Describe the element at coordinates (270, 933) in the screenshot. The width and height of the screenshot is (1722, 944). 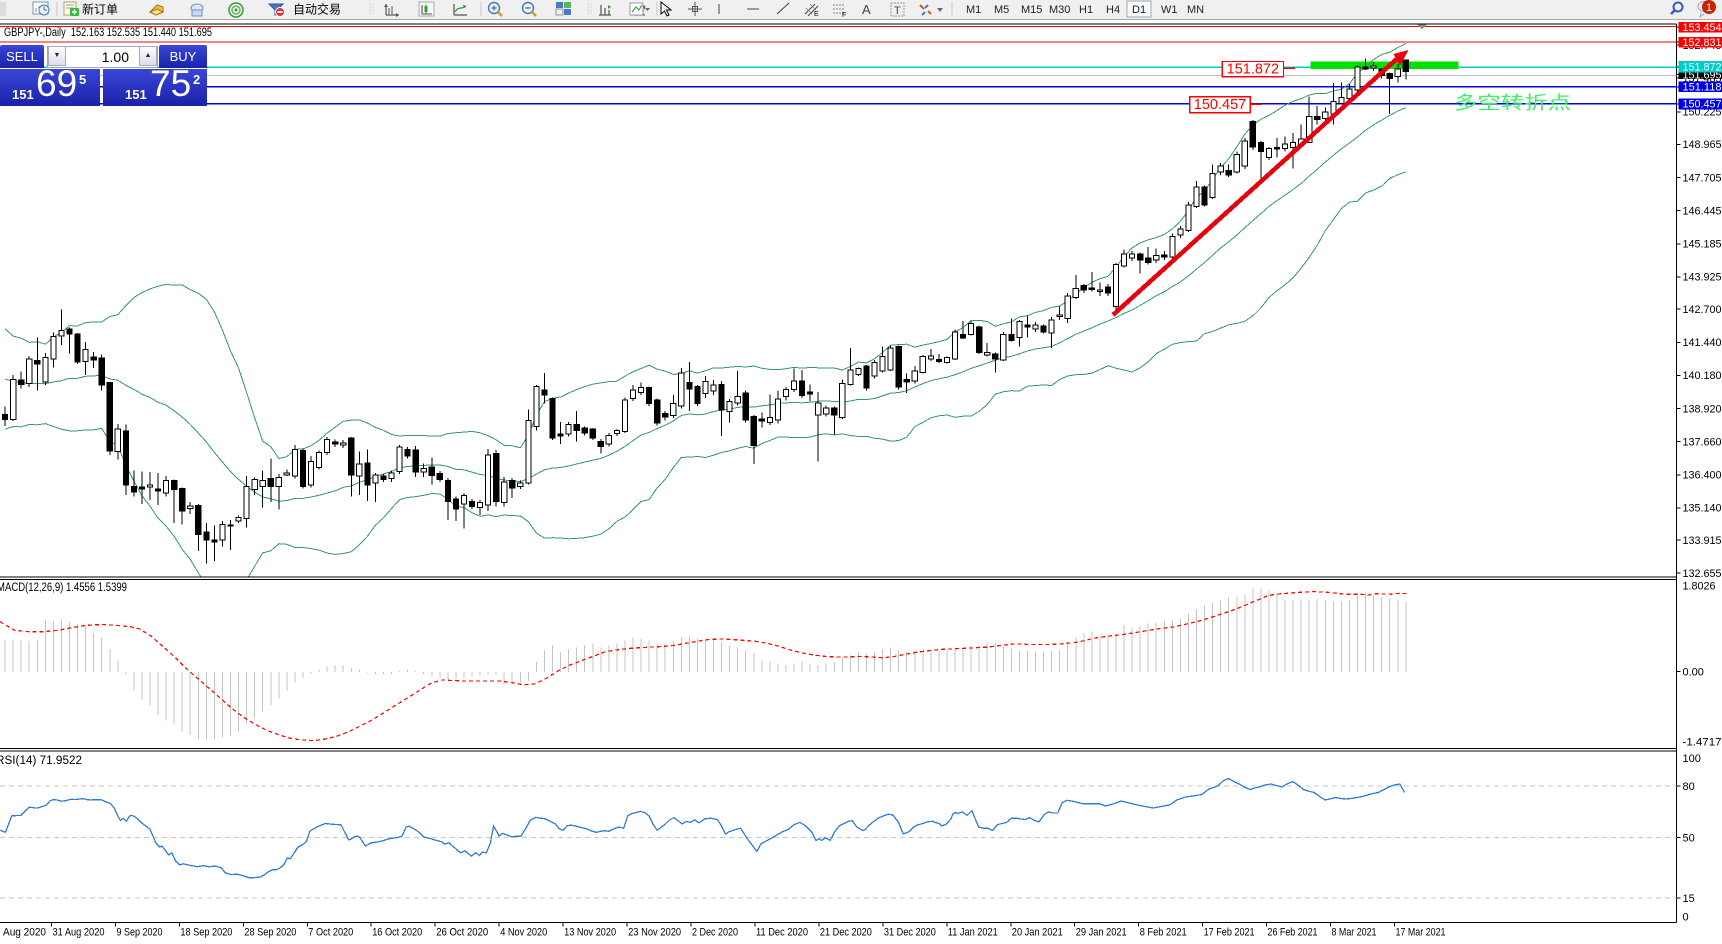
I see `svg-text: 28 Sep 2020` at that location.